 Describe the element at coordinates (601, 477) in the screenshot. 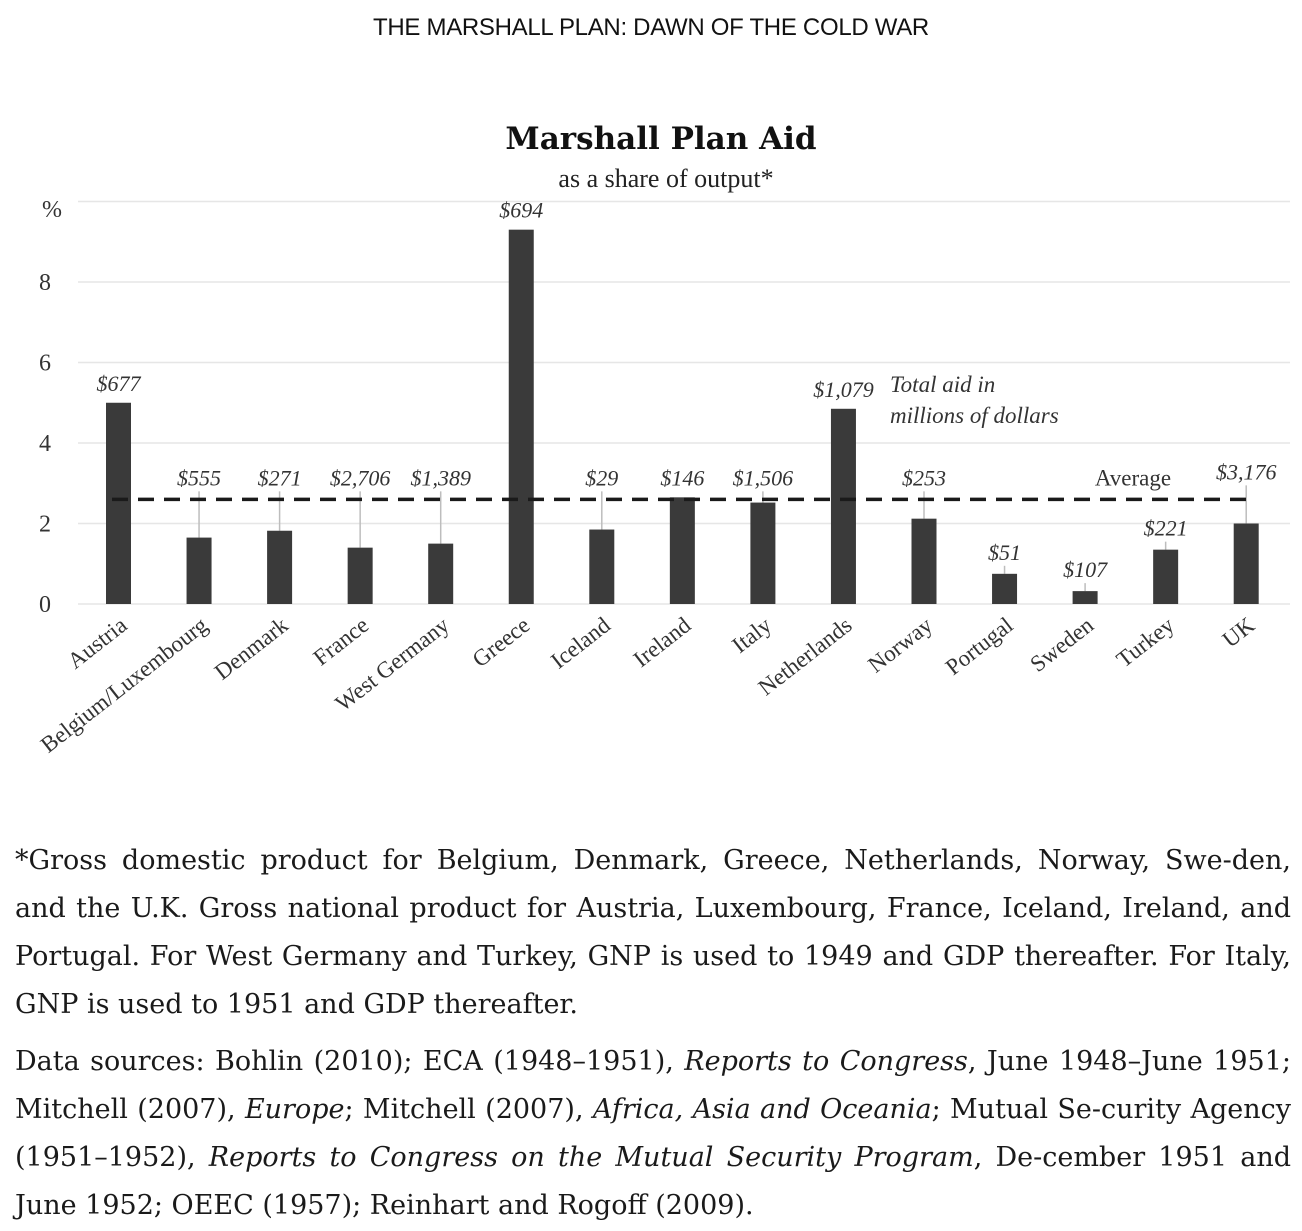

I see `aid-label: $29` at that location.